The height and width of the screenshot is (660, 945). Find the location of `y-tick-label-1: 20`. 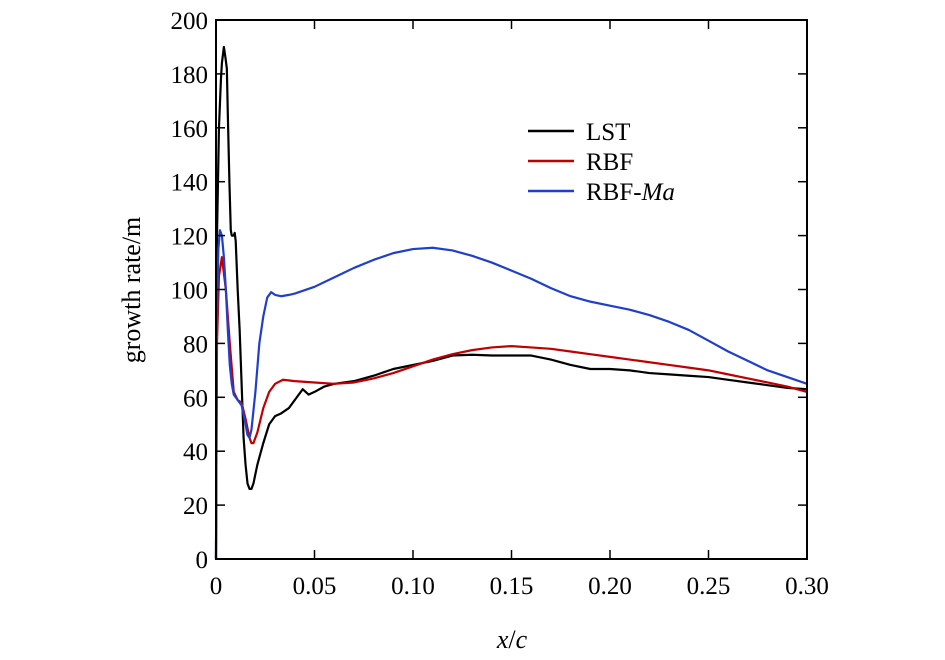

y-tick-label-1: 20 is located at coordinates (195, 506).